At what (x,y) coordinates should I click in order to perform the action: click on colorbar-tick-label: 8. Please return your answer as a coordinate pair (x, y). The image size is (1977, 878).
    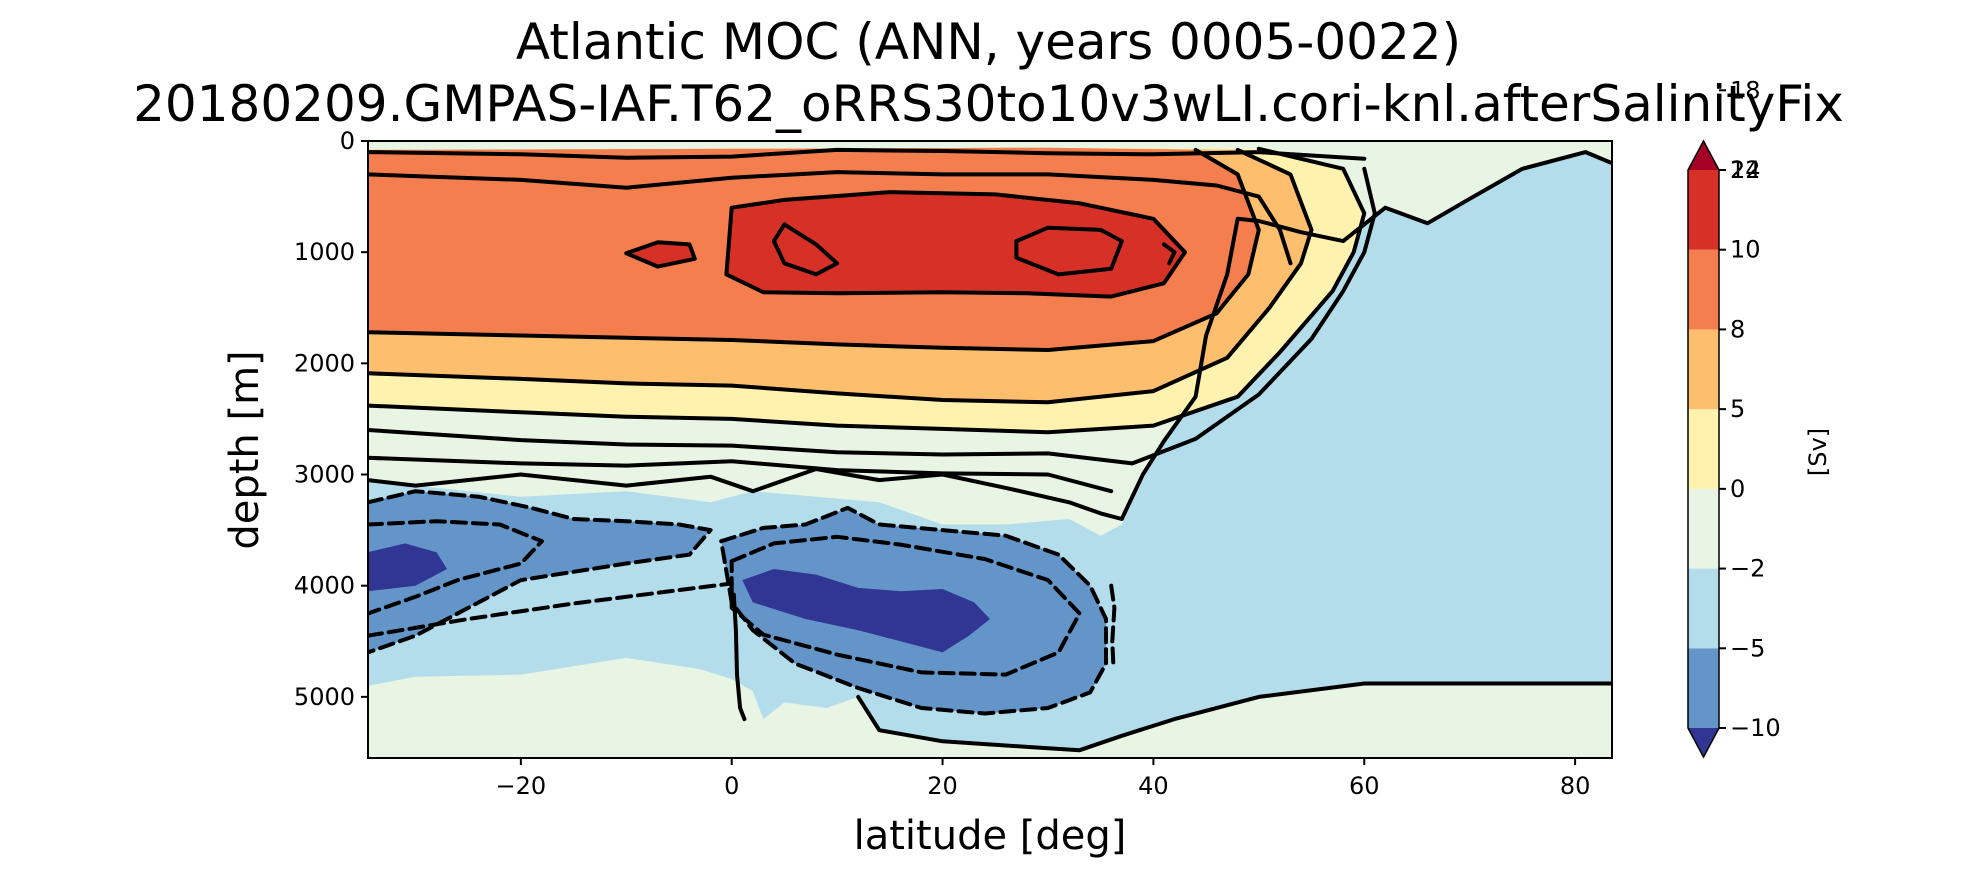
    Looking at the image, I should click on (1737, 329).